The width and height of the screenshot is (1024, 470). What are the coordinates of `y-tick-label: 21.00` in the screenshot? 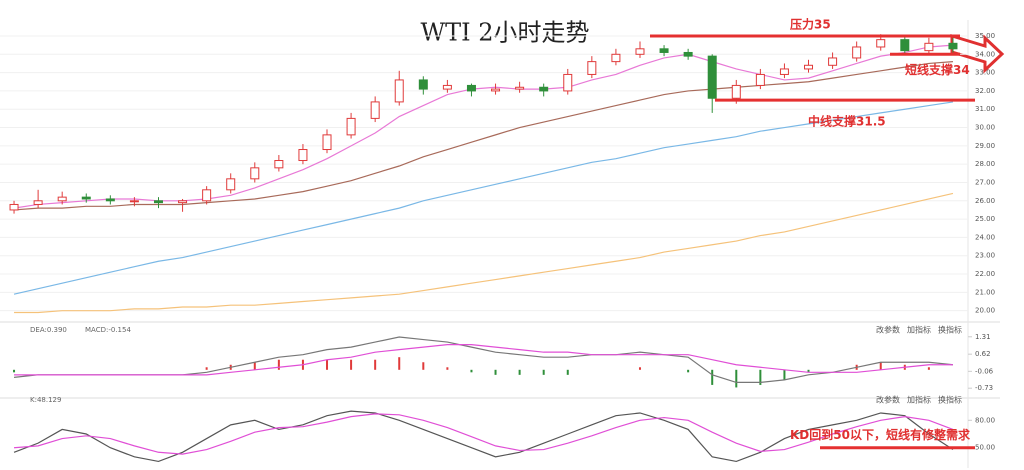 It's located at (985, 292).